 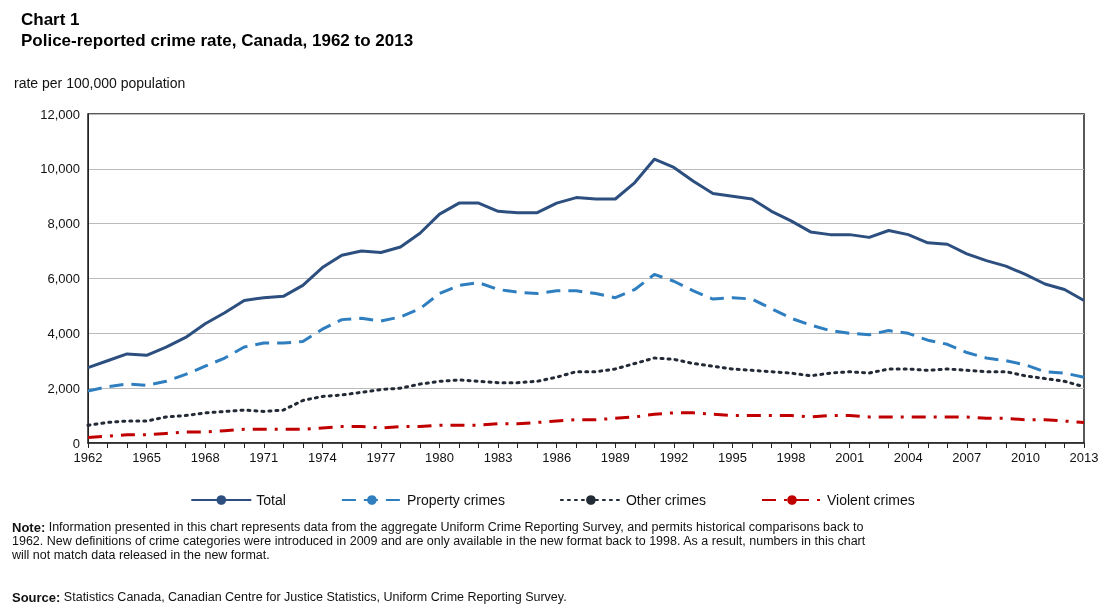 I want to click on x-tick-label: 2004, so click(x=908, y=457).